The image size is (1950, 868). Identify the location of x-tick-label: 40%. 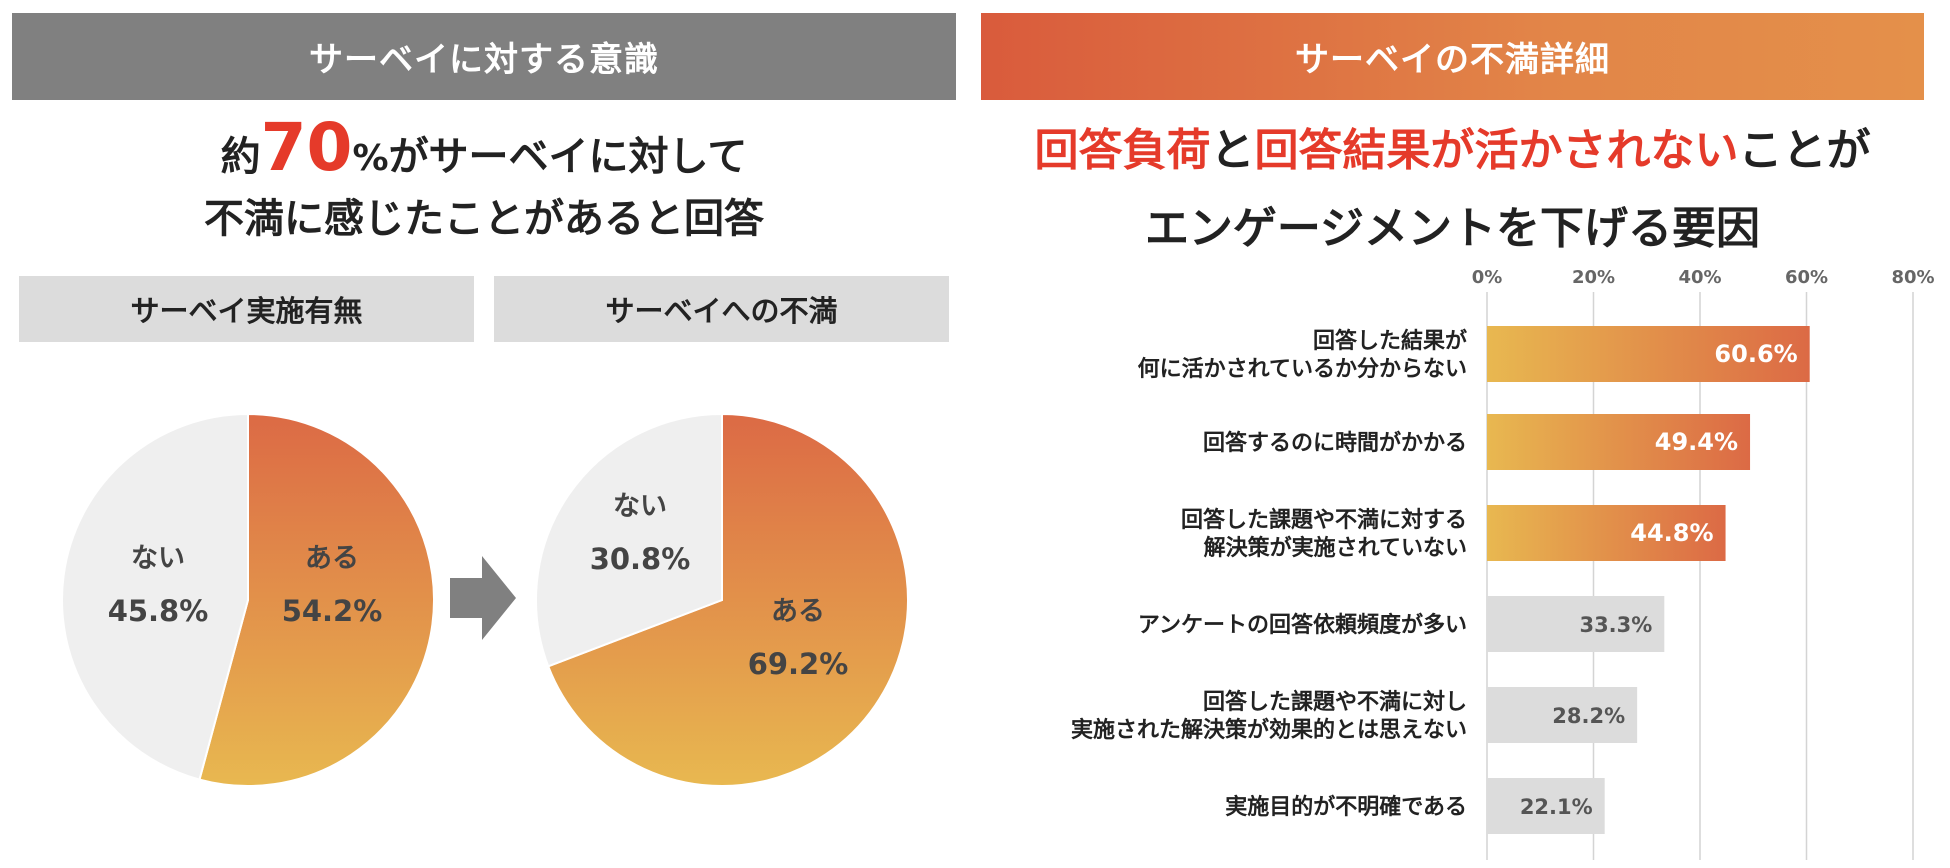
(1699, 277).